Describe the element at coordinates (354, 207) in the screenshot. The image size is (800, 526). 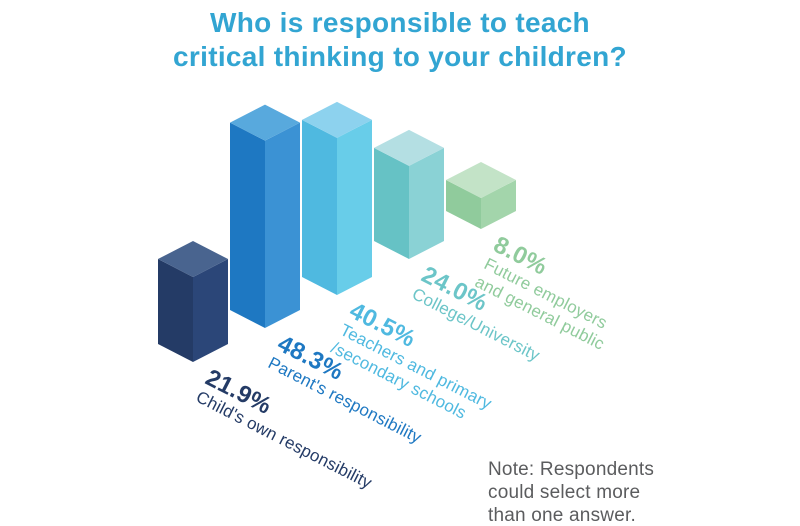
I see `bar-3-right-face` at that location.